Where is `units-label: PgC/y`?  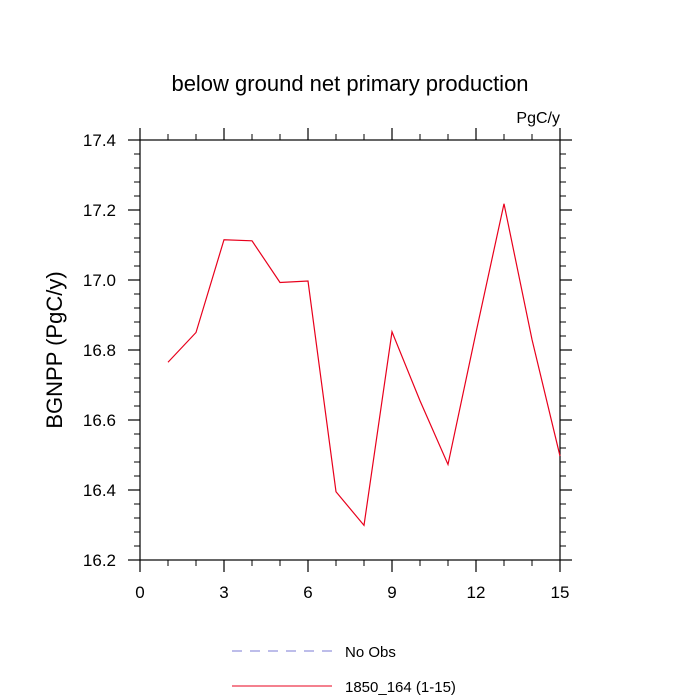
units-label: PgC/y is located at coordinates (538, 118).